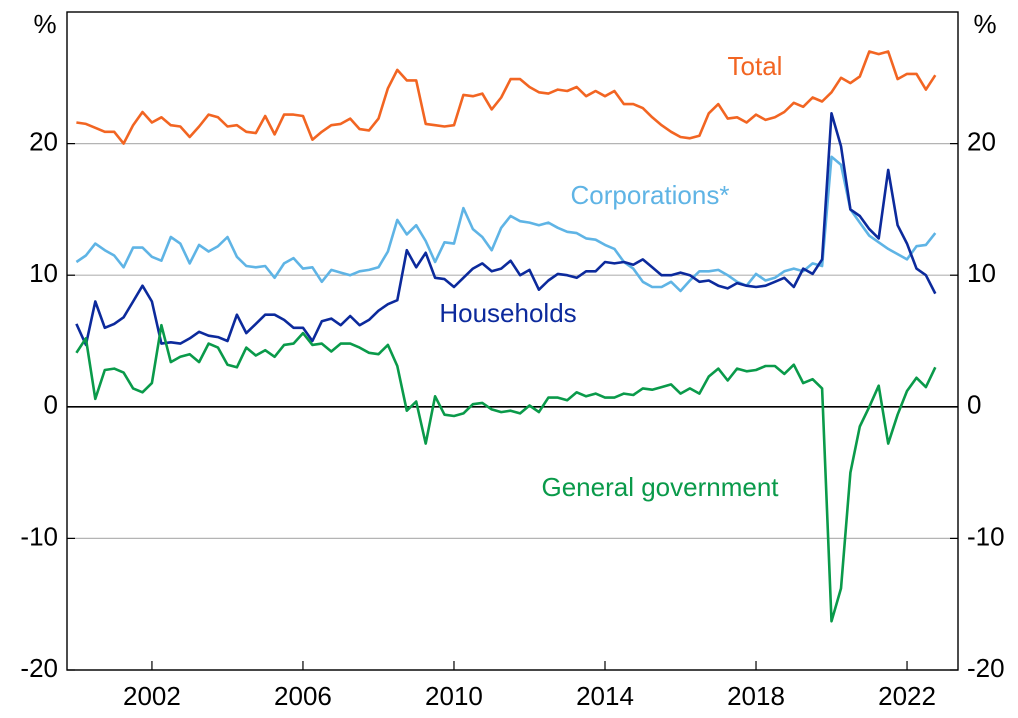 The width and height of the screenshot is (1018, 718). I want to click on y2-unit: %, so click(984, 24).